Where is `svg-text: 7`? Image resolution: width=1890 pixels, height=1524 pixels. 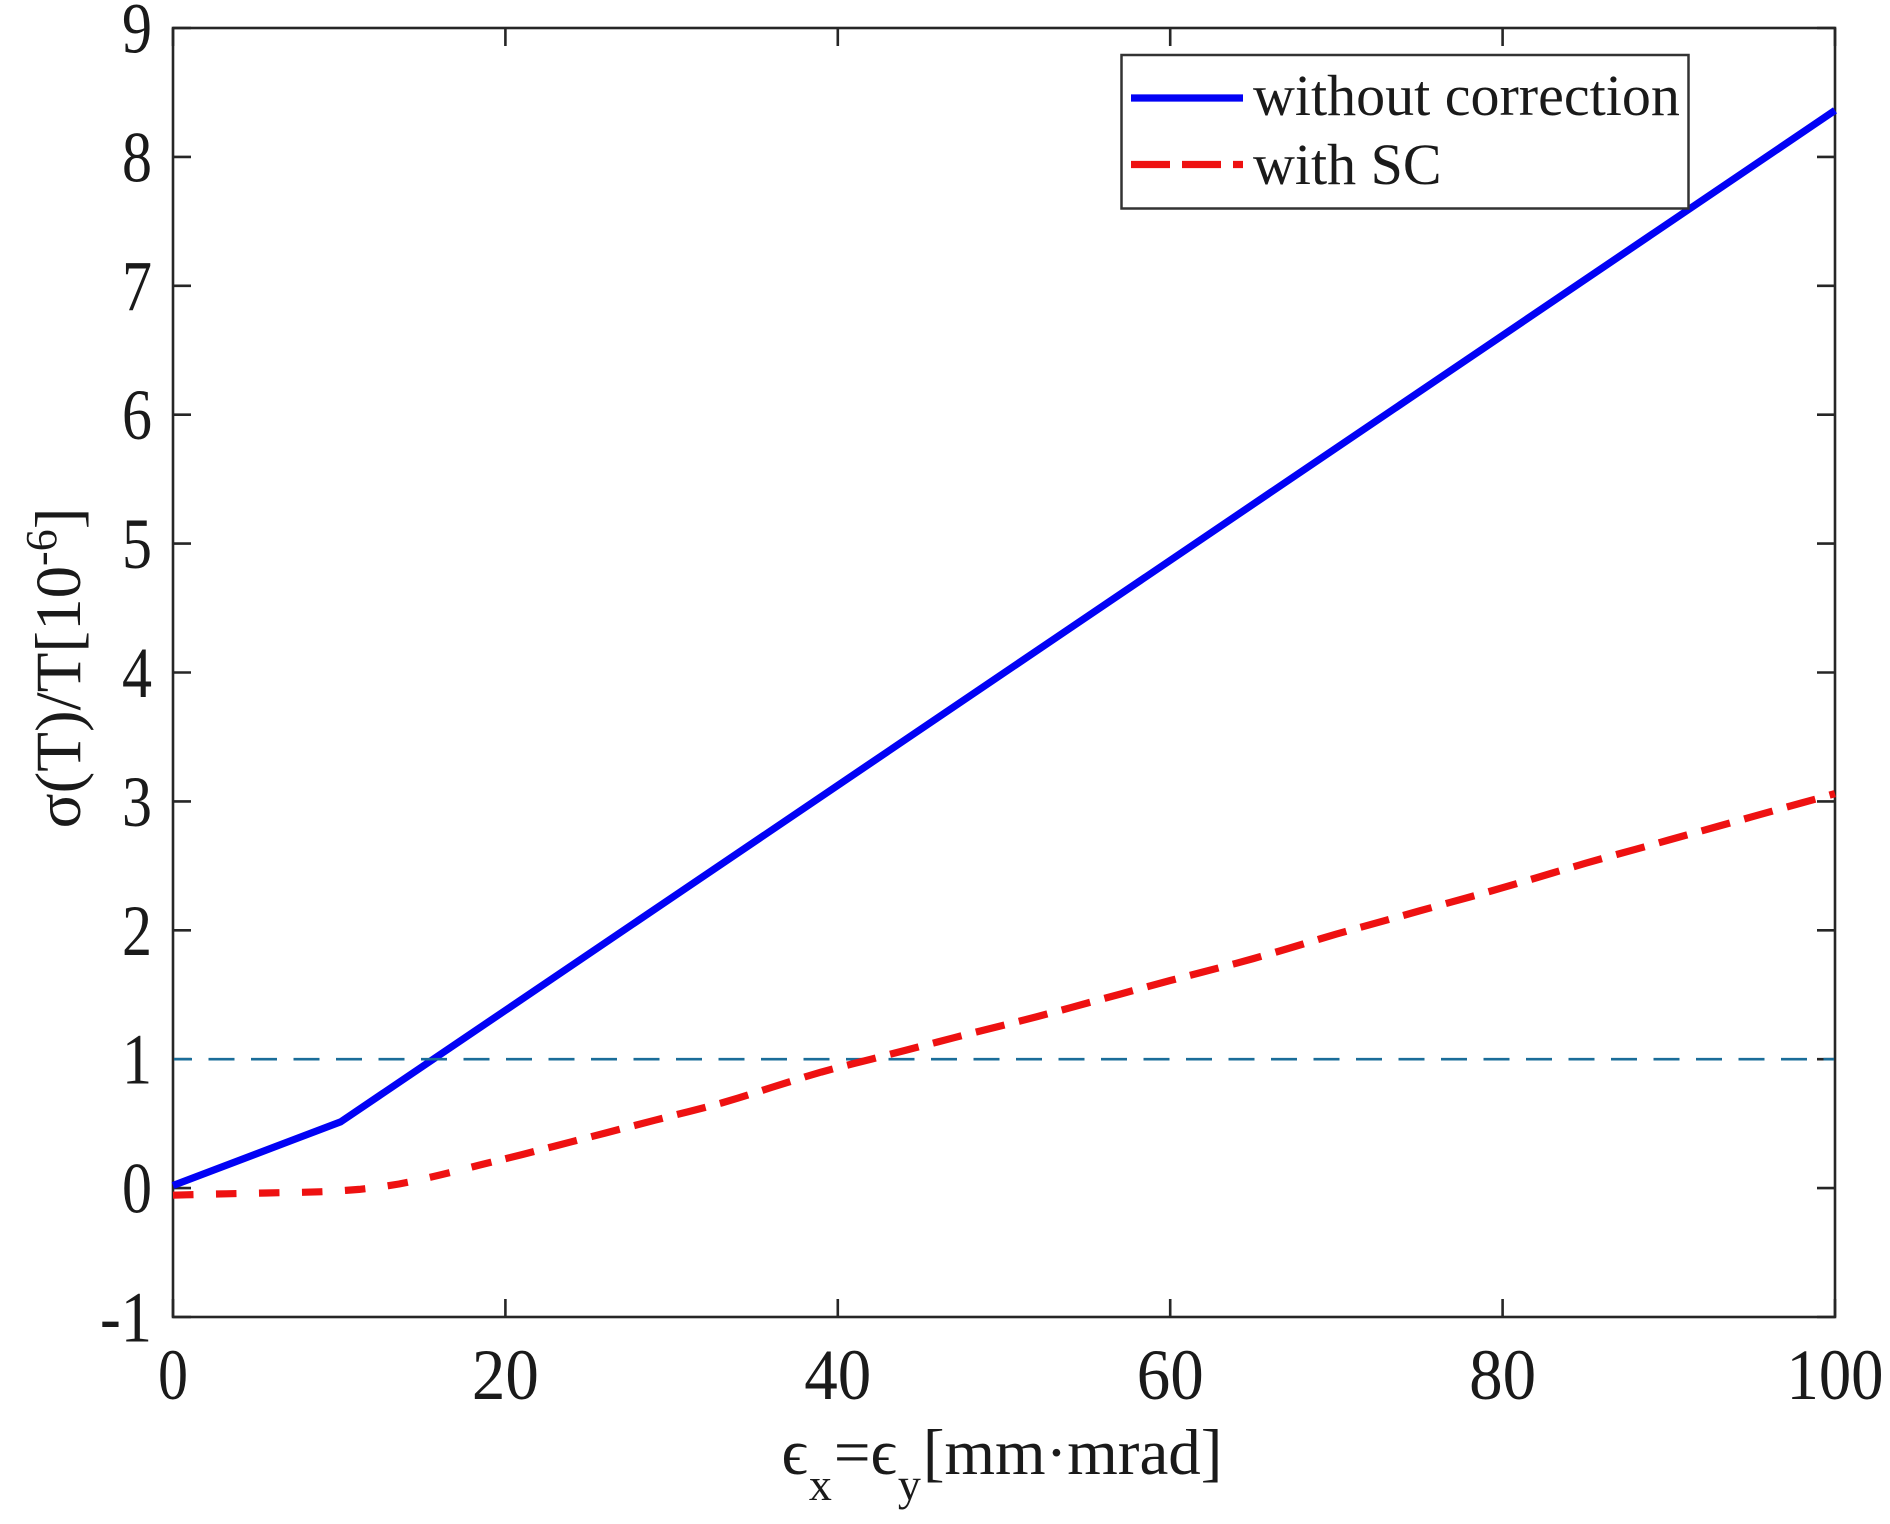
svg-text: 7 is located at coordinates (137, 286).